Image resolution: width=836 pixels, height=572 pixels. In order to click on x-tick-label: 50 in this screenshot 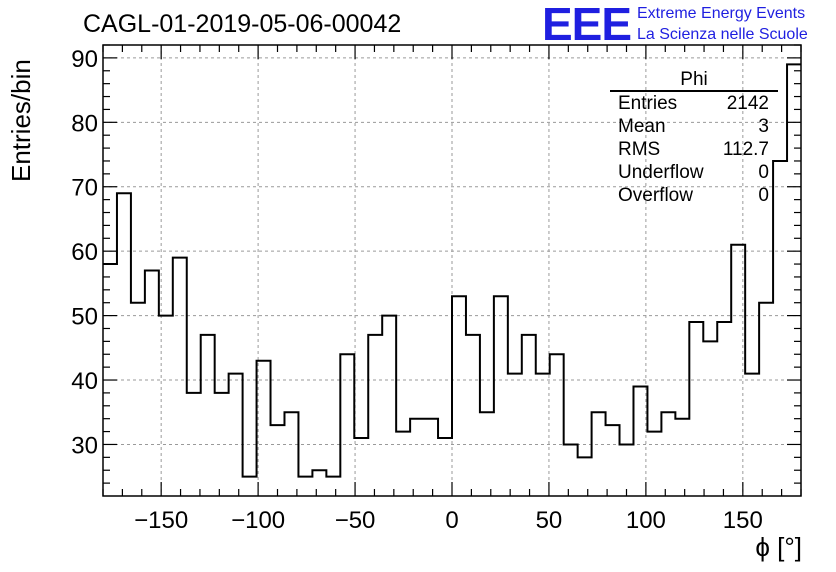, I will do `click(549, 520)`.